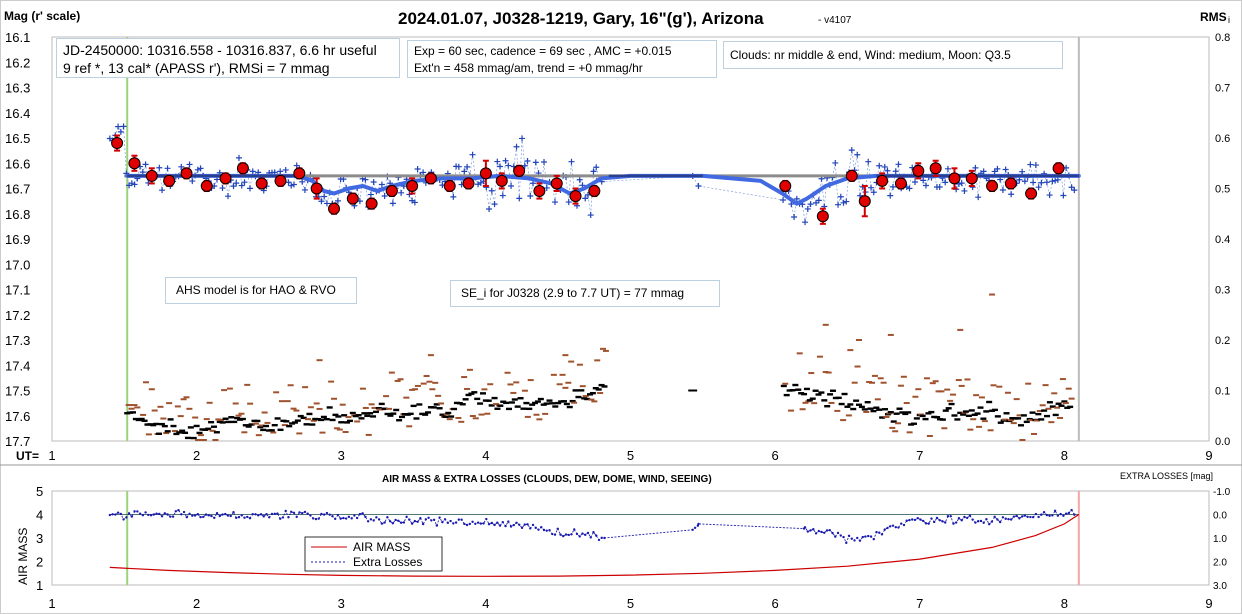  I want to click on bottom-x-tick-label: 6, so click(775, 603).